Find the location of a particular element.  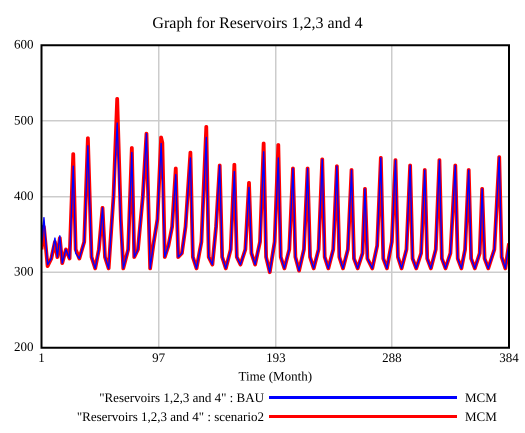

y-tick-label: 600 is located at coordinates (24, 44).